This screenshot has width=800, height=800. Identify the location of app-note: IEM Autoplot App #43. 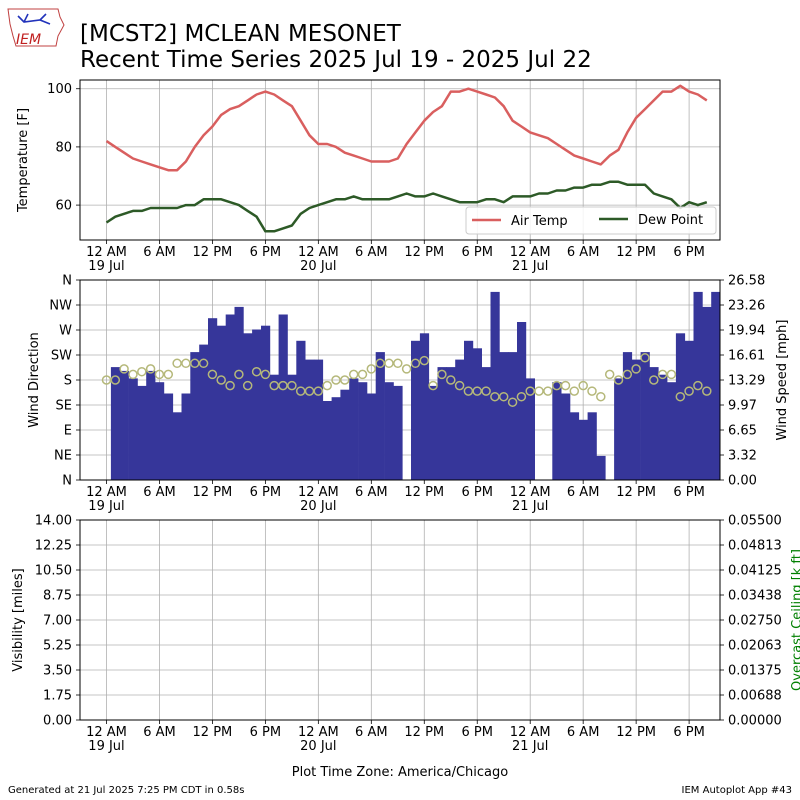
(737, 790).